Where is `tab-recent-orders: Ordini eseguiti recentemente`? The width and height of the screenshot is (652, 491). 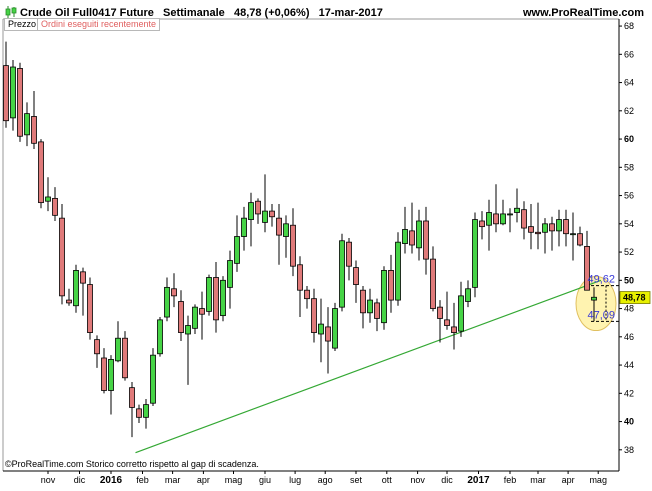 tab-recent-orders: Ordini eseguiti recentemente is located at coordinates (99, 24).